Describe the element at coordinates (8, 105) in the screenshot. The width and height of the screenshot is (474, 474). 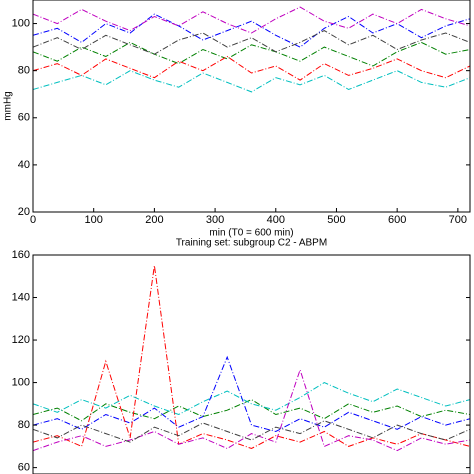
I see `y-axis-label: mmHg` at that location.